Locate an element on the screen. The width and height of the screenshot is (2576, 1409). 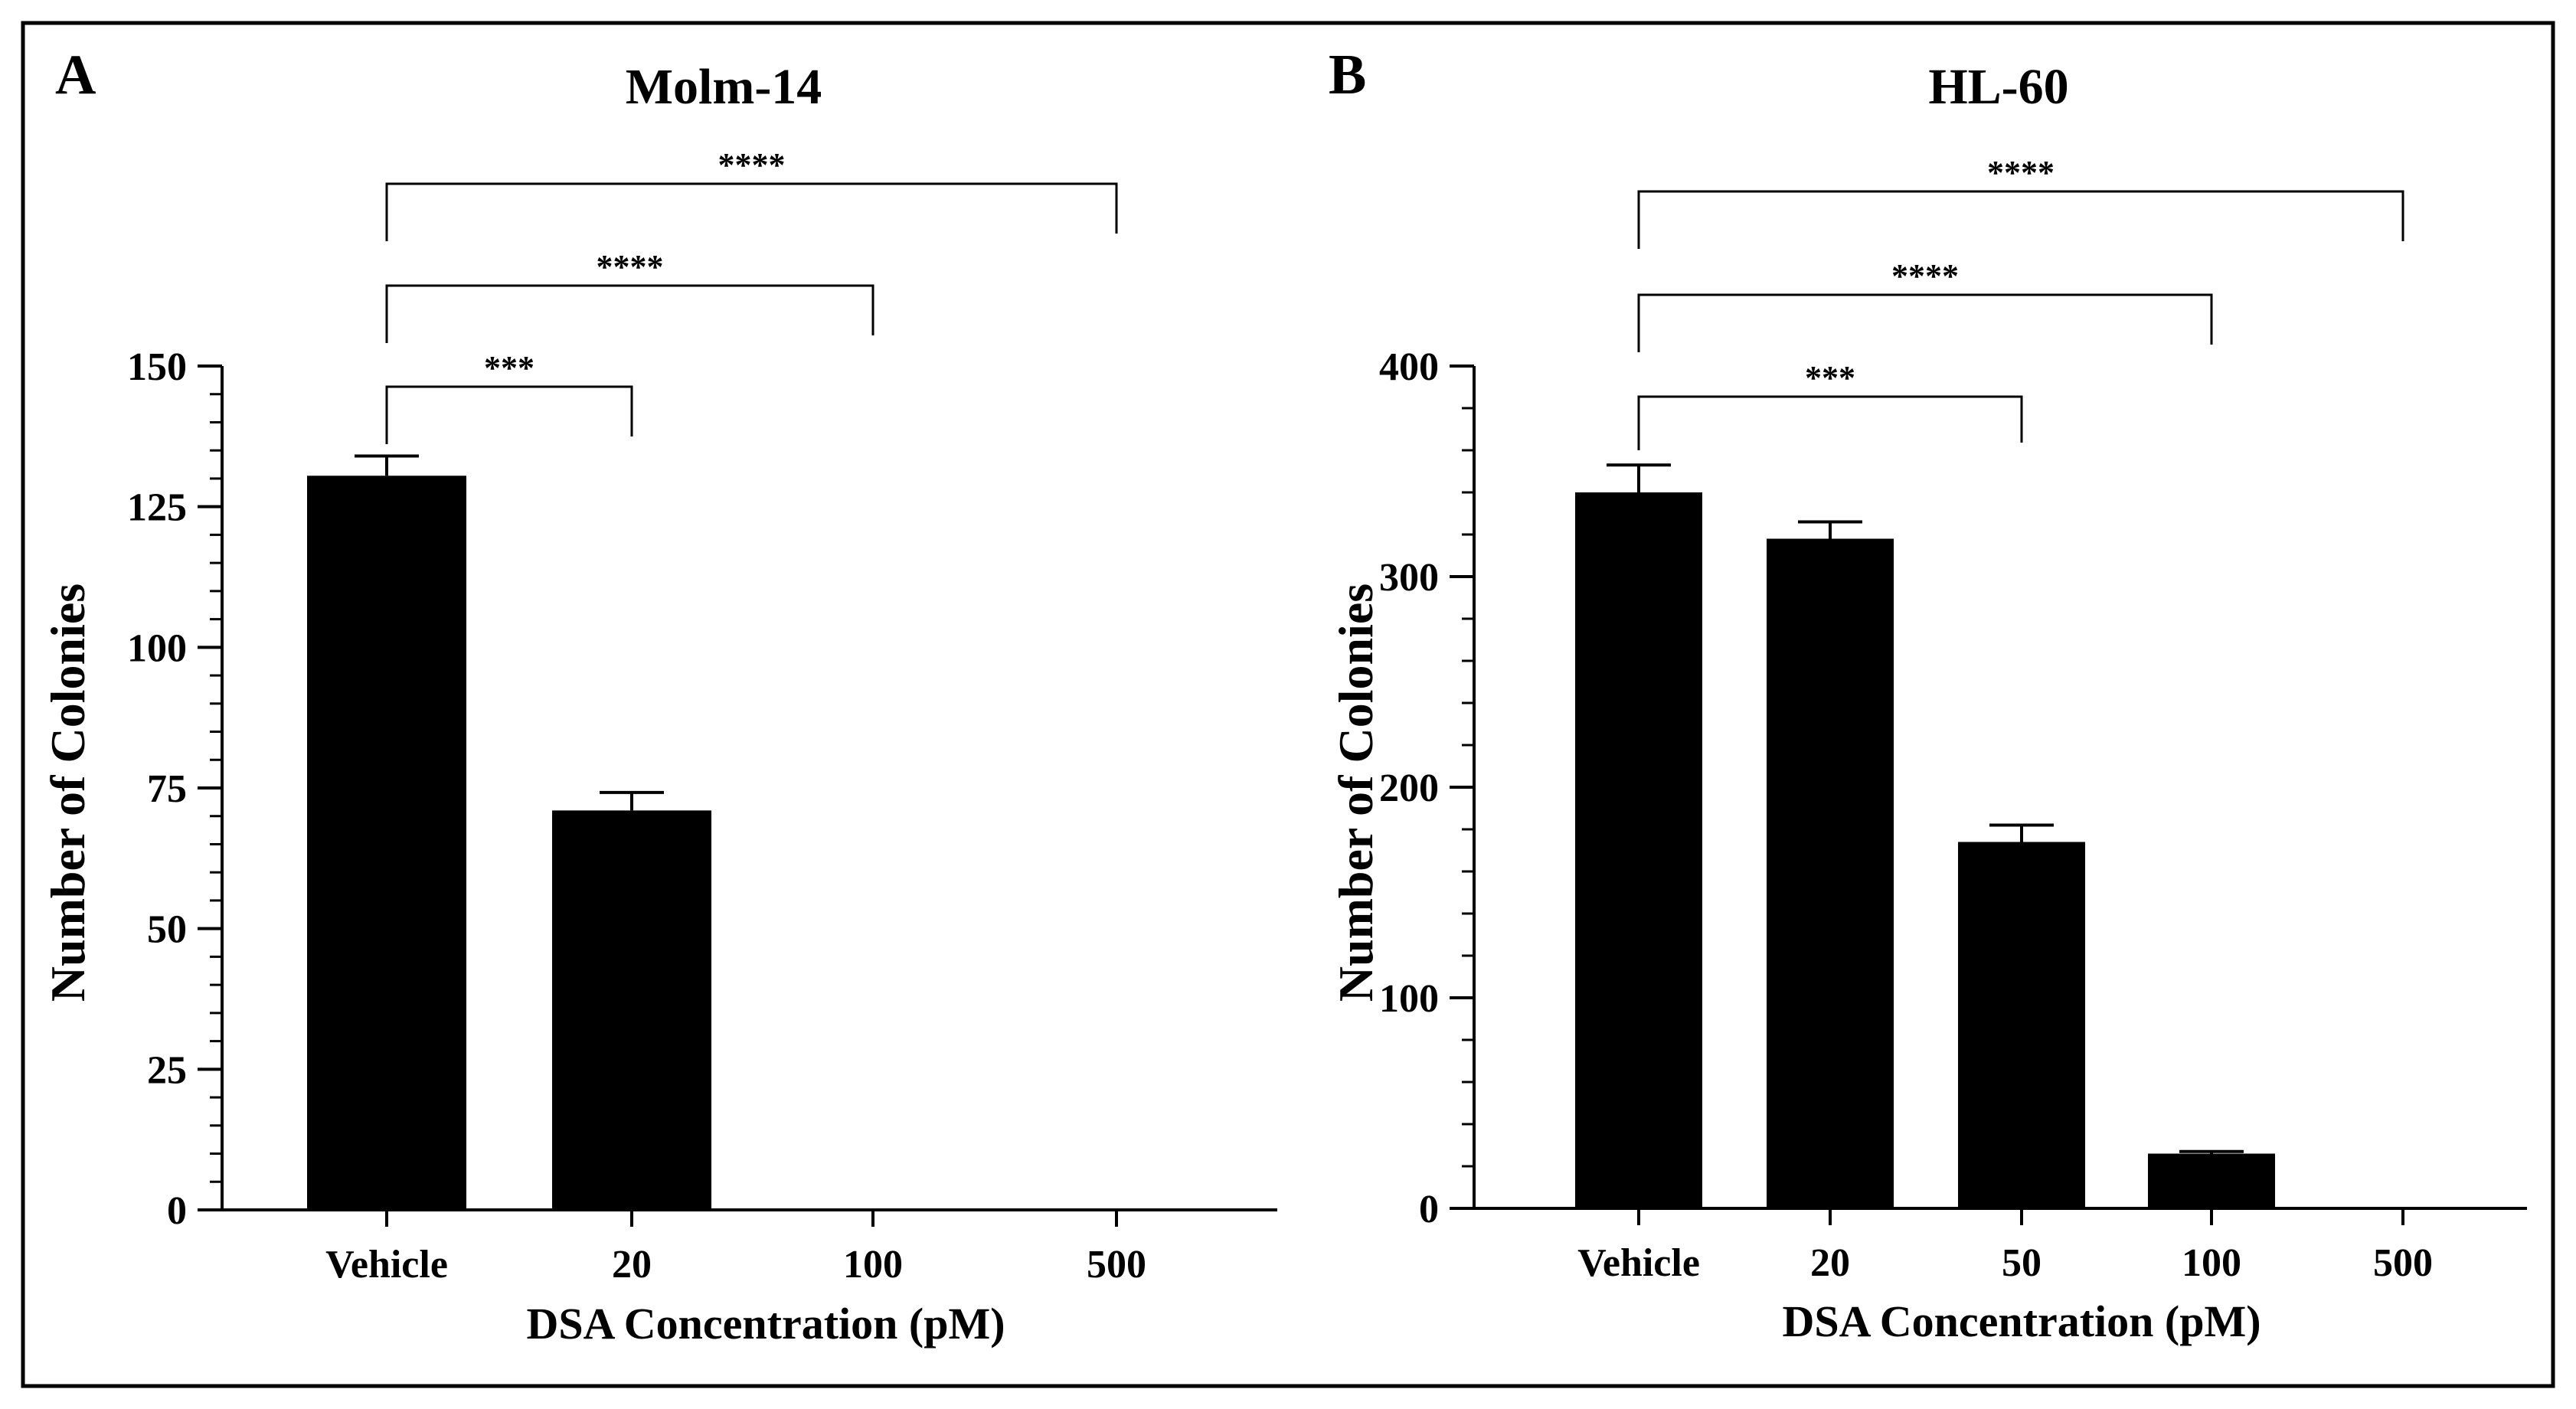
panel-a-error-bar-vehicle is located at coordinates (387, 465).